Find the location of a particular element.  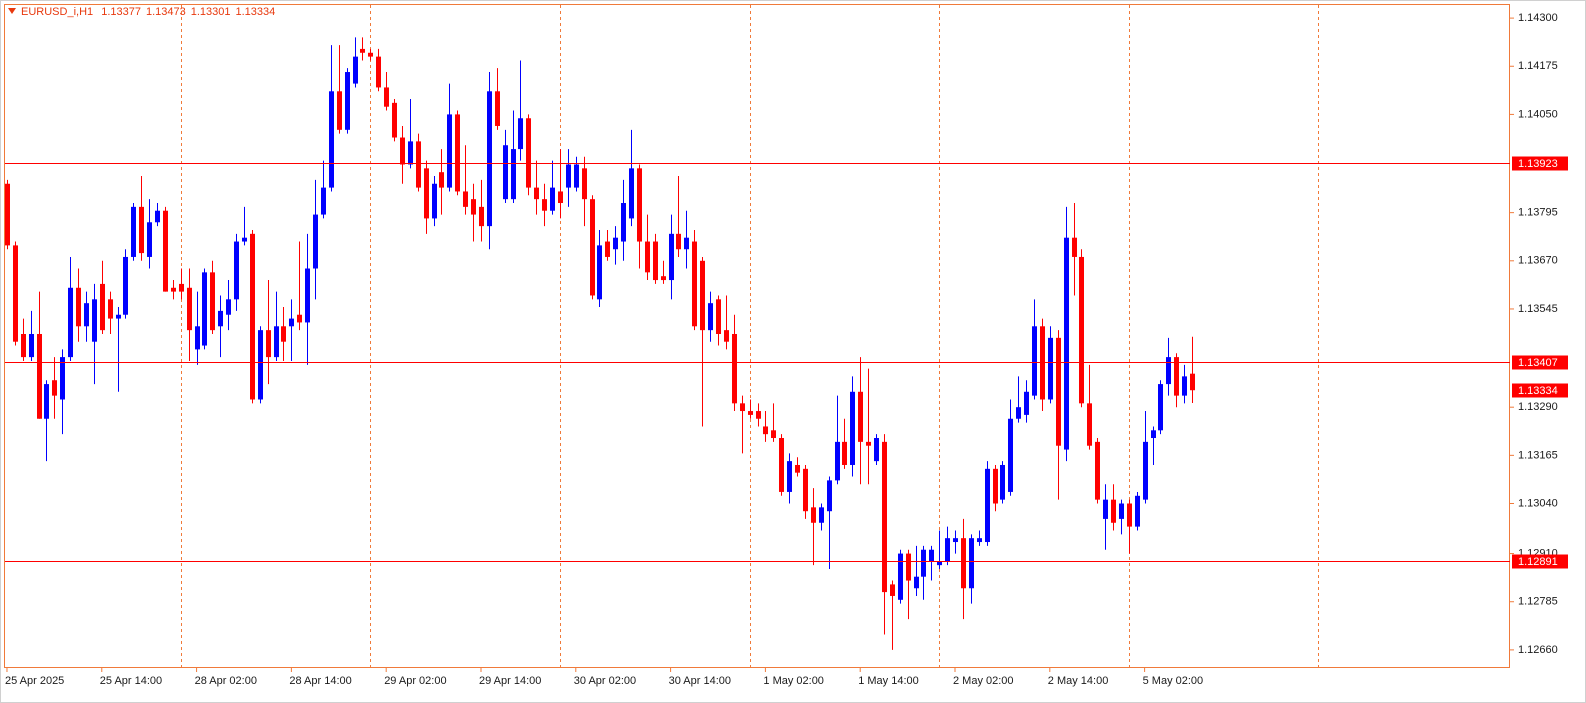

last-low: 1.13301 is located at coordinates (210, 12).